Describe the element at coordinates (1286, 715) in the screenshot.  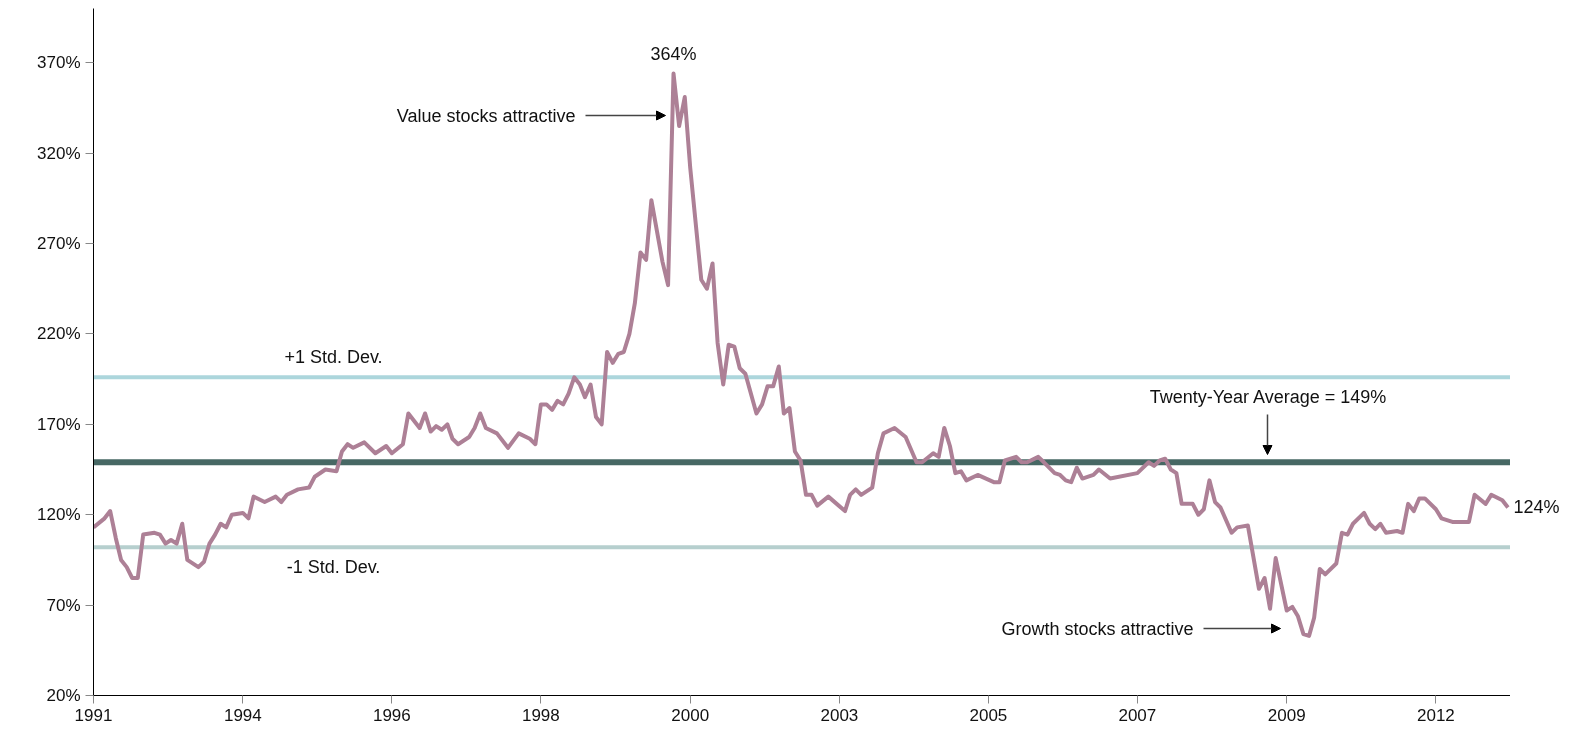
I see `x-tick-label: 2009` at that location.